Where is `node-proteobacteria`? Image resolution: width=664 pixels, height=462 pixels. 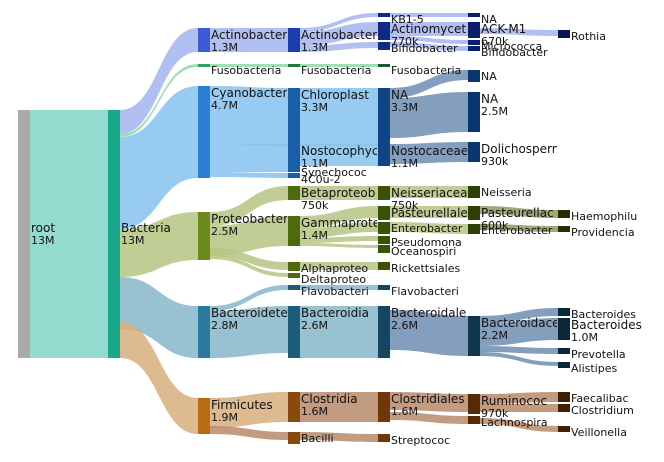 node-proteobacteria is located at coordinates (204, 236).